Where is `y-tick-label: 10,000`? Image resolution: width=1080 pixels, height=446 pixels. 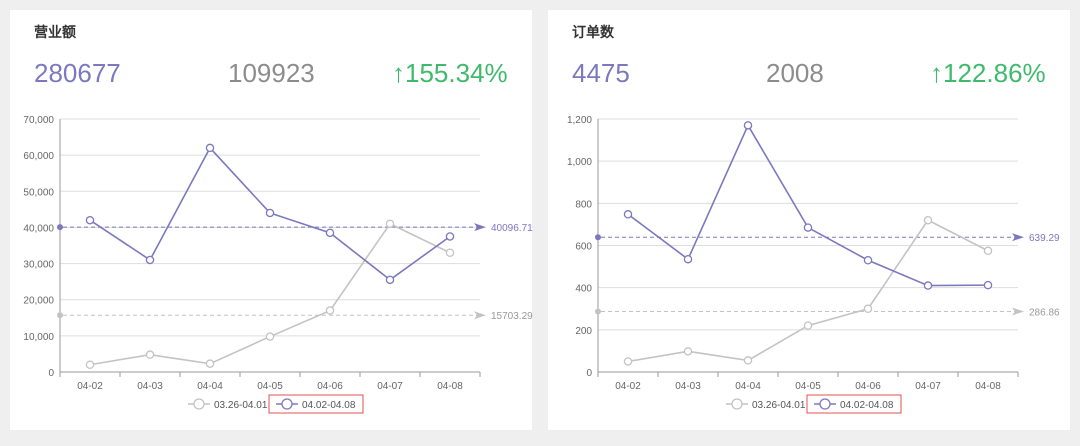 y-tick-label: 10,000 is located at coordinates (38, 337).